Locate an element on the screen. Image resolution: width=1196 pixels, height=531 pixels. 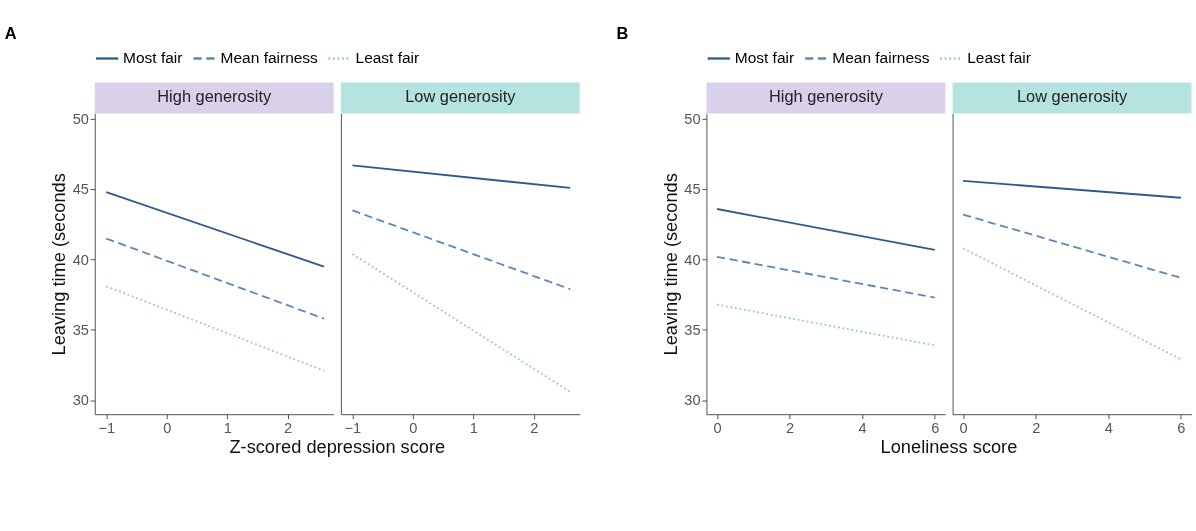
x-axis-title: Z-scored depression score is located at coordinates (337, 447).